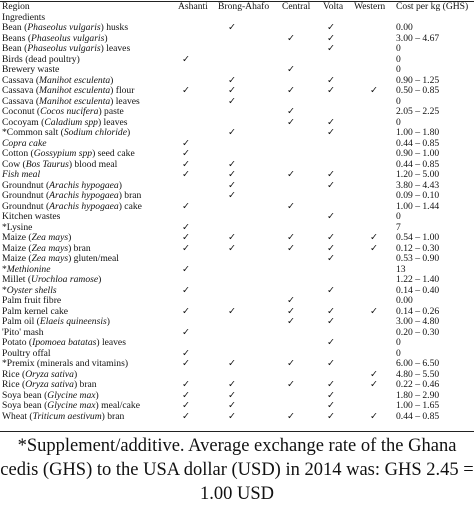  What do you see at coordinates (65, 27) in the screenshot?
I see `ingredient-name: Bean (Phaseolus vulgaris) husks` at bounding box center [65, 27].